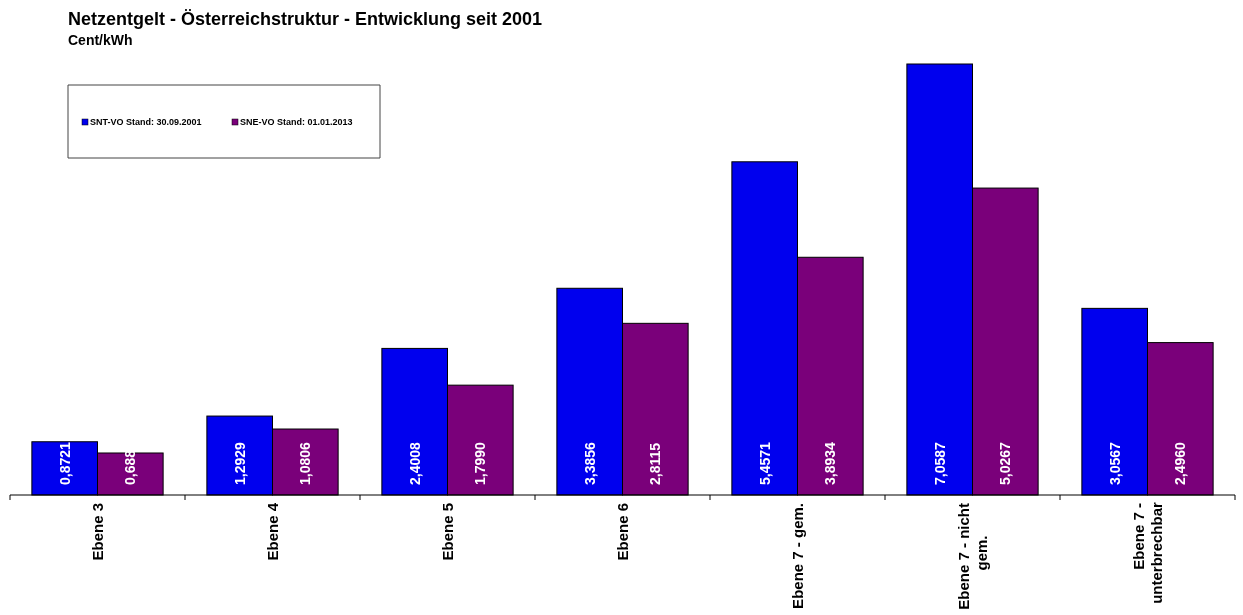  What do you see at coordinates (764, 463) in the screenshot?
I see `data-label: 5,4571` at bounding box center [764, 463].